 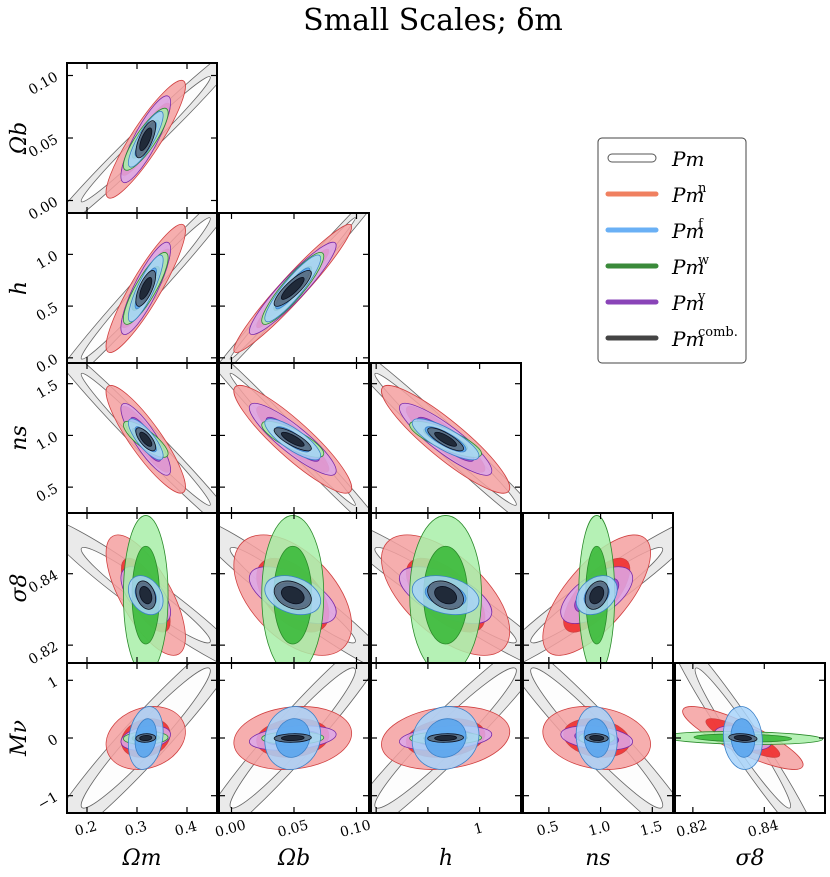 What do you see at coordinates (703, 260) in the screenshot?
I see `legend-sup-Pw: w` at bounding box center [703, 260].